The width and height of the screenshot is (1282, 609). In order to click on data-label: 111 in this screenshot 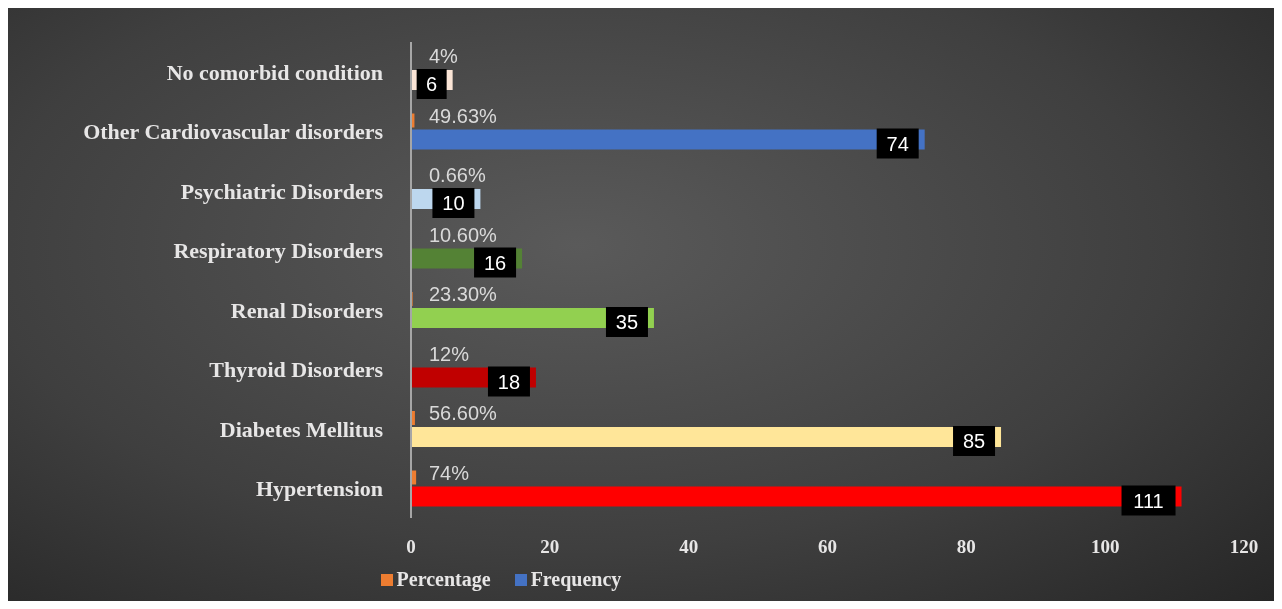, I will do `click(1148, 500)`.